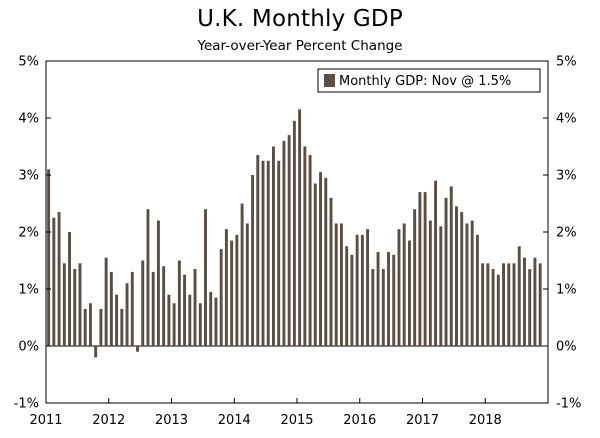  What do you see at coordinates (566, 233) in the screenshot?
I see `ytick-right-label-3: 2%` at bounding box center [566, 233].